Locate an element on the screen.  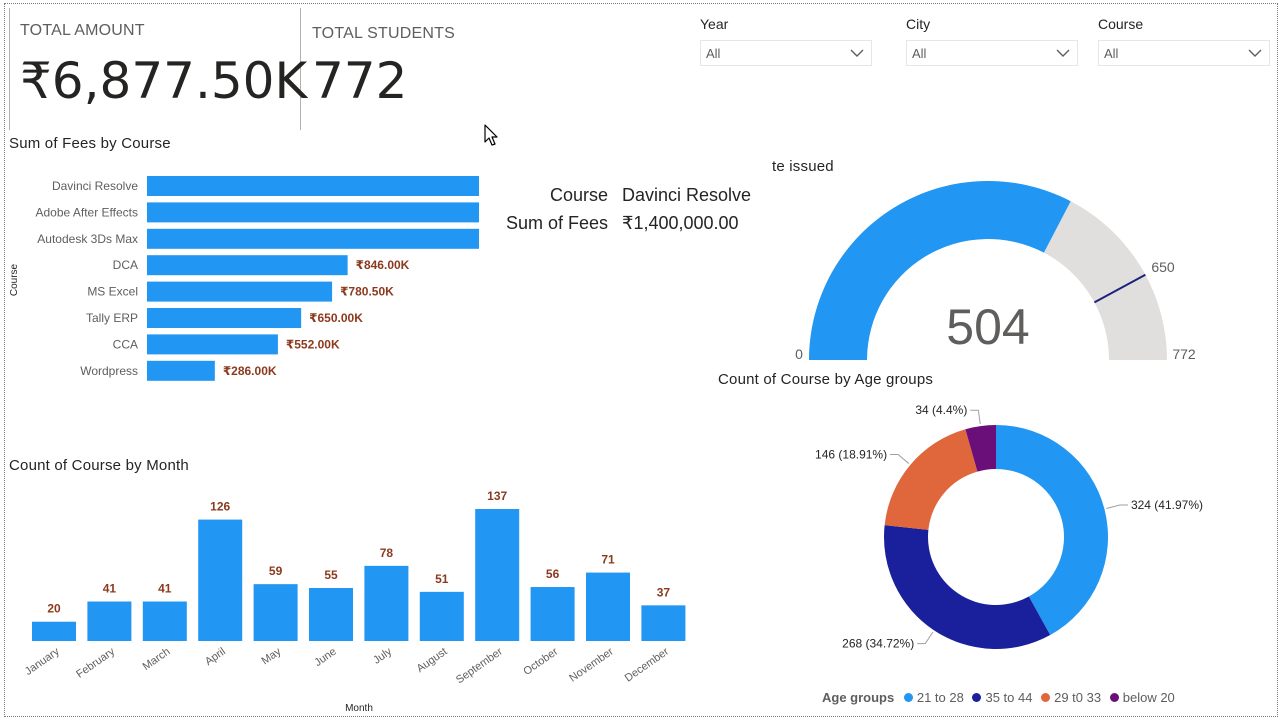
fees-category-label: DCA is located at coordinates (125, 265).